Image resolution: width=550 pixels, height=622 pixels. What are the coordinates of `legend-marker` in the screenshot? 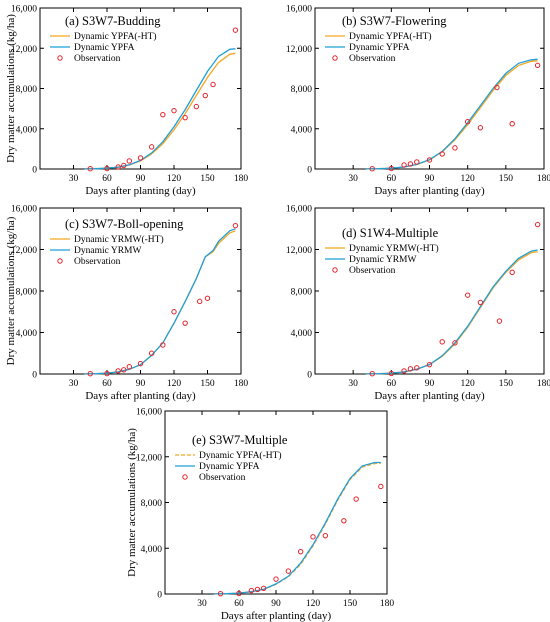 It's located at (335, 270).